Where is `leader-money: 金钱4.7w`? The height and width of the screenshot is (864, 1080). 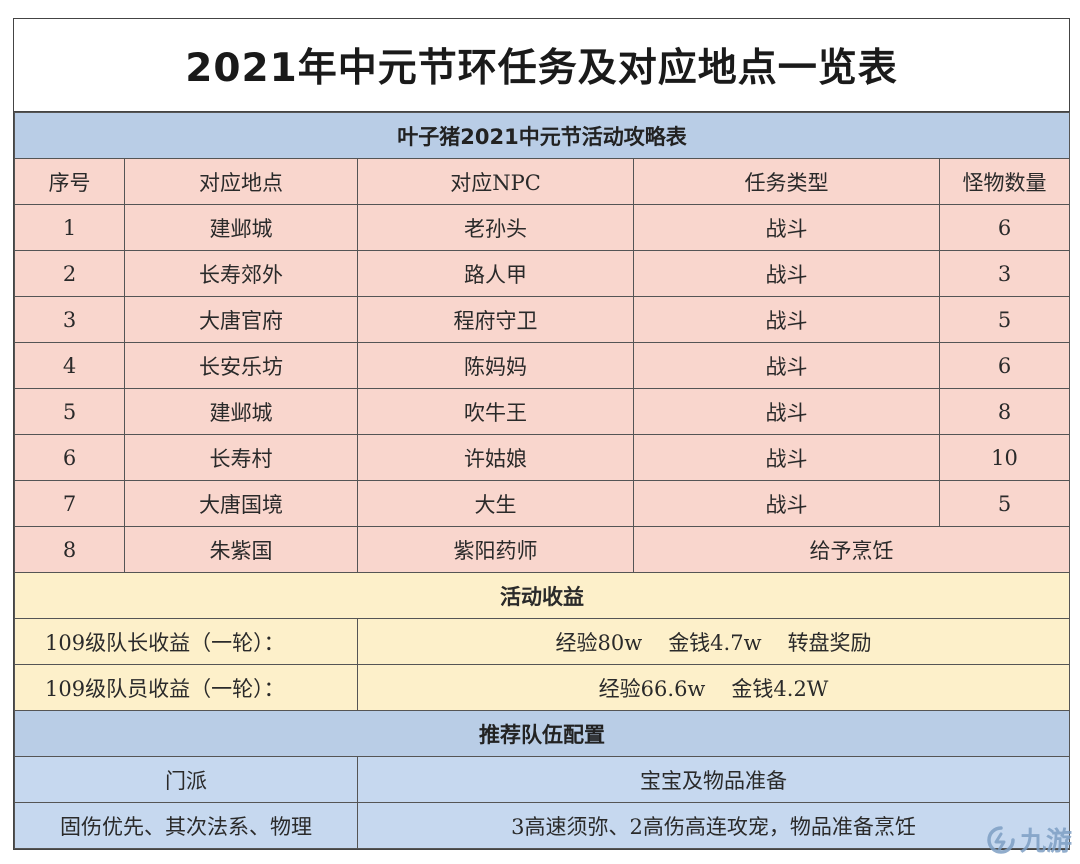
leader-money: 金钱4.7w is located at coordinates (715, 642).